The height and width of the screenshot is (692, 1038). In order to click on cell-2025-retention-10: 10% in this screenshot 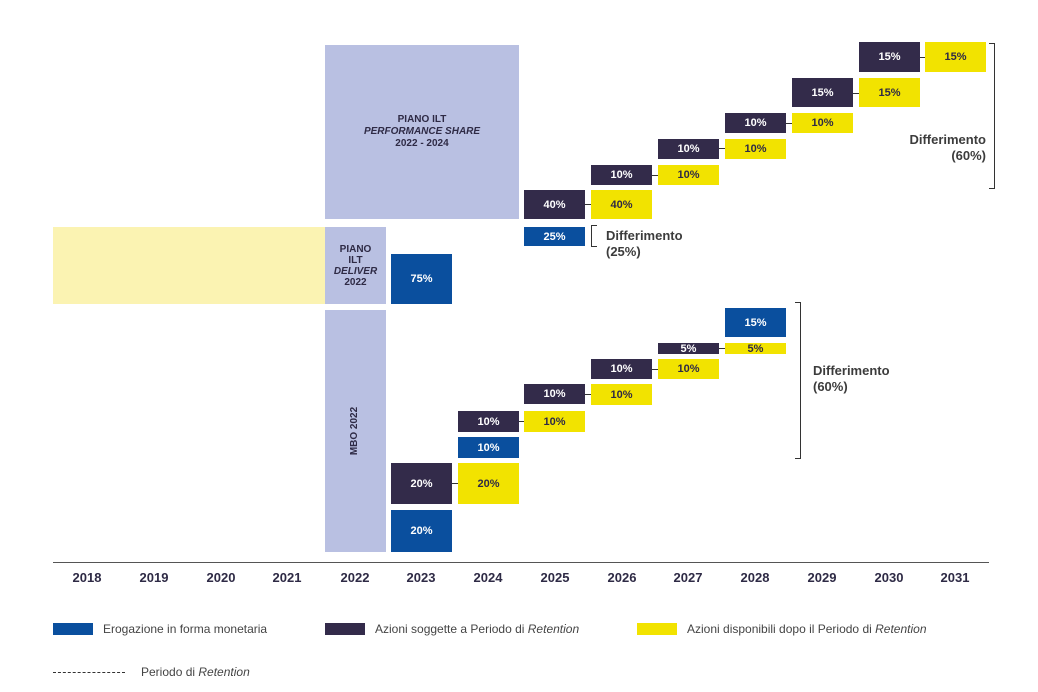, I will do `click(554, 394)`.